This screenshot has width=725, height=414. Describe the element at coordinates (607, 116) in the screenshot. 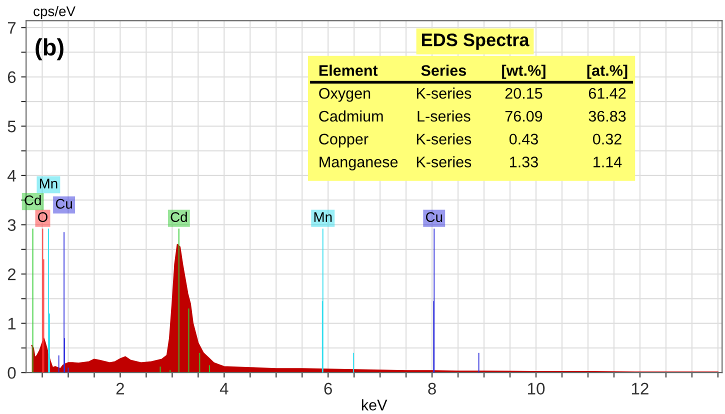

I see `annotation: 36.83` at that location.